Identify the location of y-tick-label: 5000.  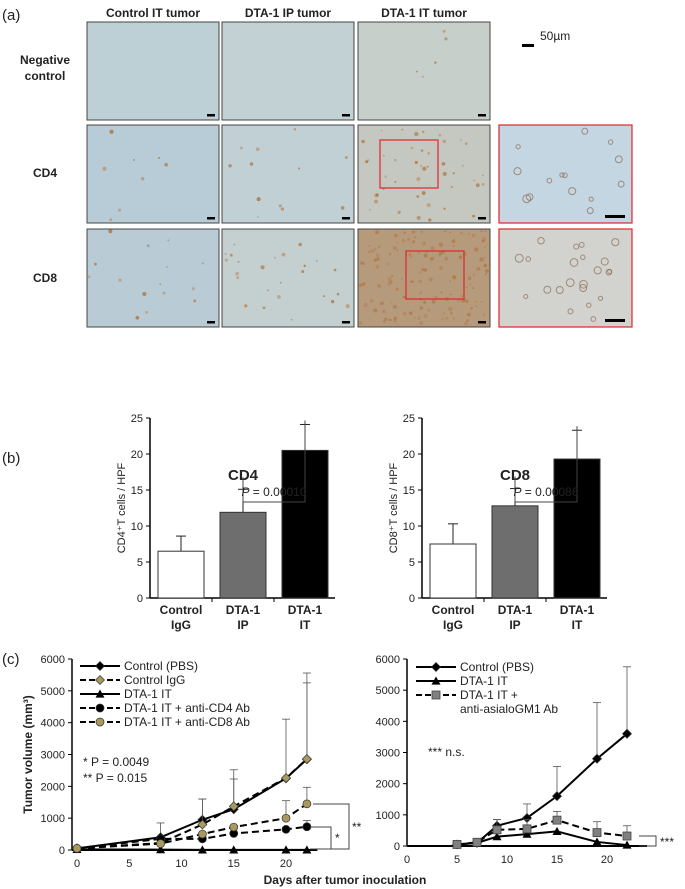
(53, 692).